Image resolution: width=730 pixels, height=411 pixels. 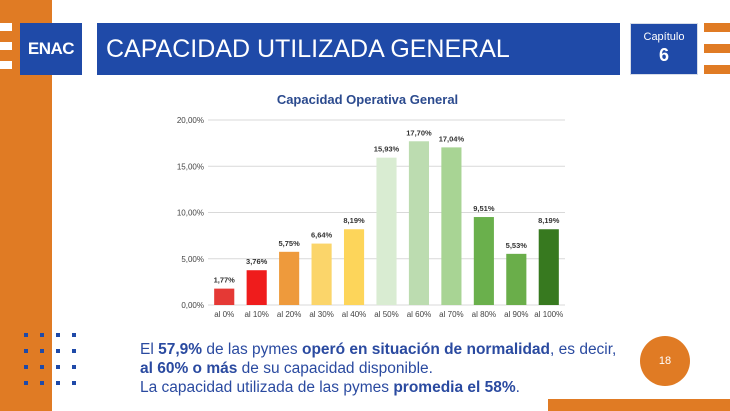 I want to click on right-stripes-decoration, so click(x=717, y=50).